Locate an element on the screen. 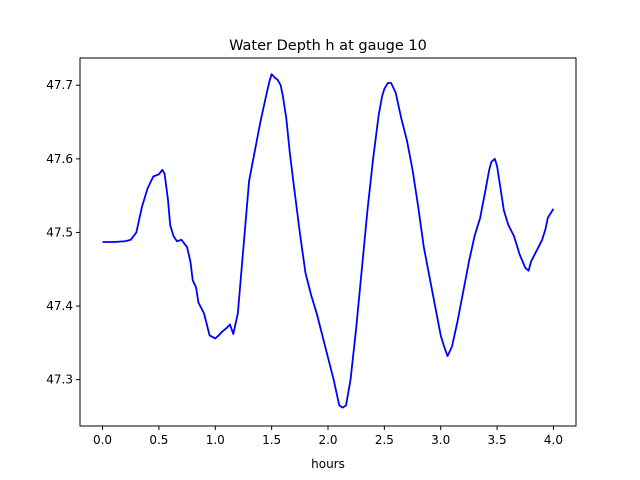 Image resolution: width=640 pixels, height=480 pixels. y-tick-label: 47.3 is located at coordinates (59, 380).